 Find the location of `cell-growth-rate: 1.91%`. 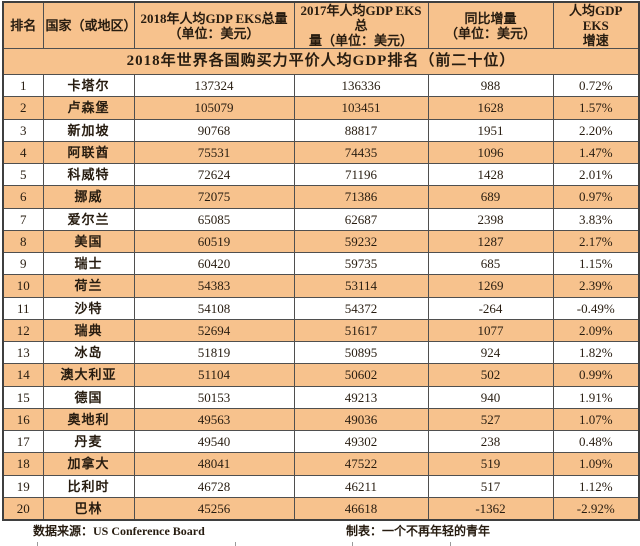

cell-growth-rate: 1.91% is located at coordinates (596, 397).